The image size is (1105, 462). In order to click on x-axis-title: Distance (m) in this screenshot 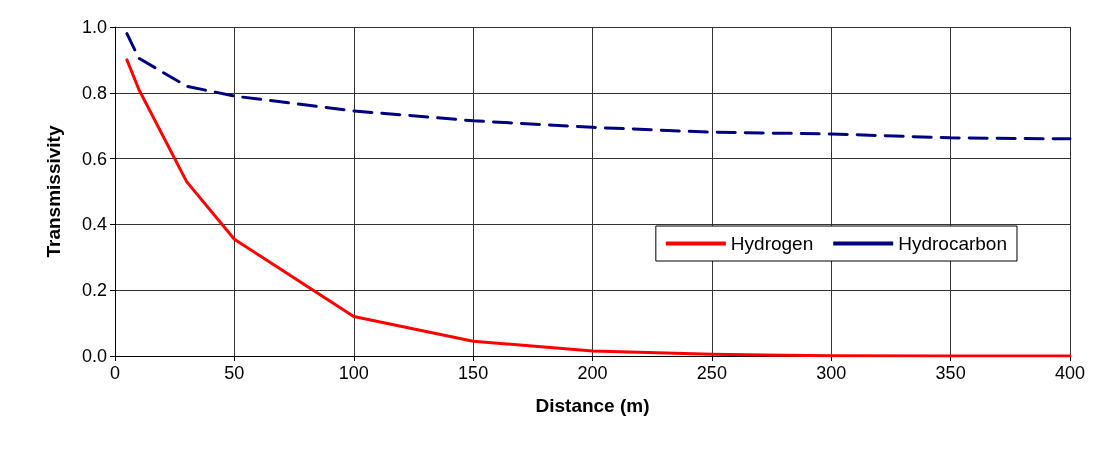, I will do `click(592, 405)`.